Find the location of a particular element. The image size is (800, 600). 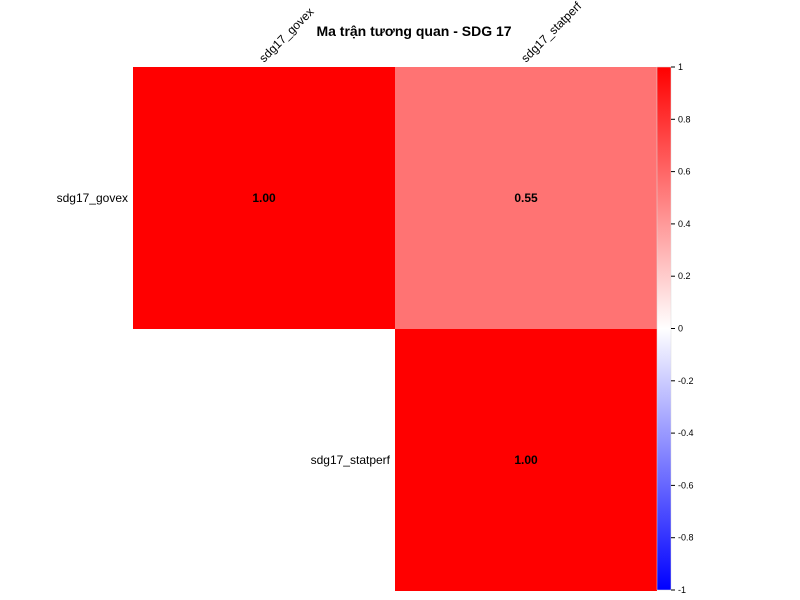

cell-value-label-0-1: 0.55 is located at coordinates (526, 198).